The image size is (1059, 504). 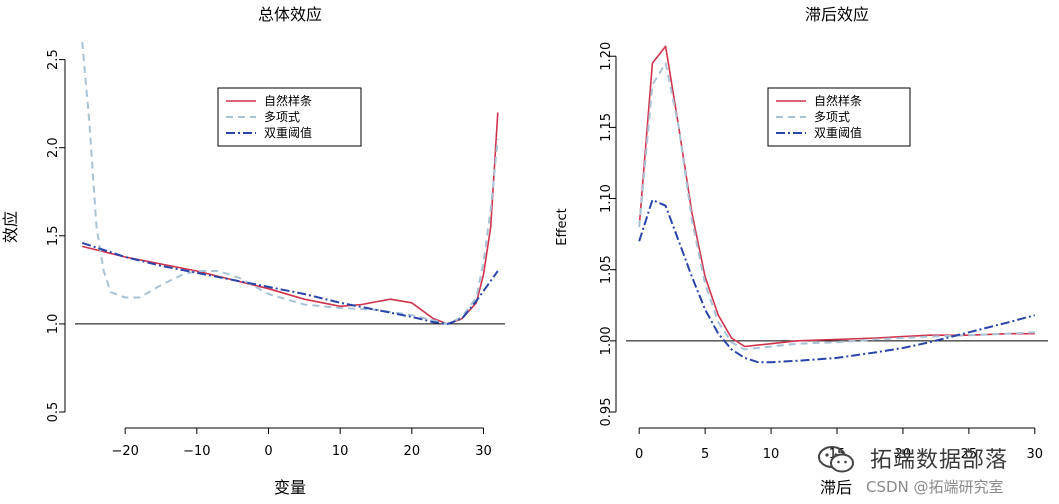 What do you see at coordinates (53, 412) in the screenshot?
I see `y-tick-label: 0.5` at bounding box center [53, 412].